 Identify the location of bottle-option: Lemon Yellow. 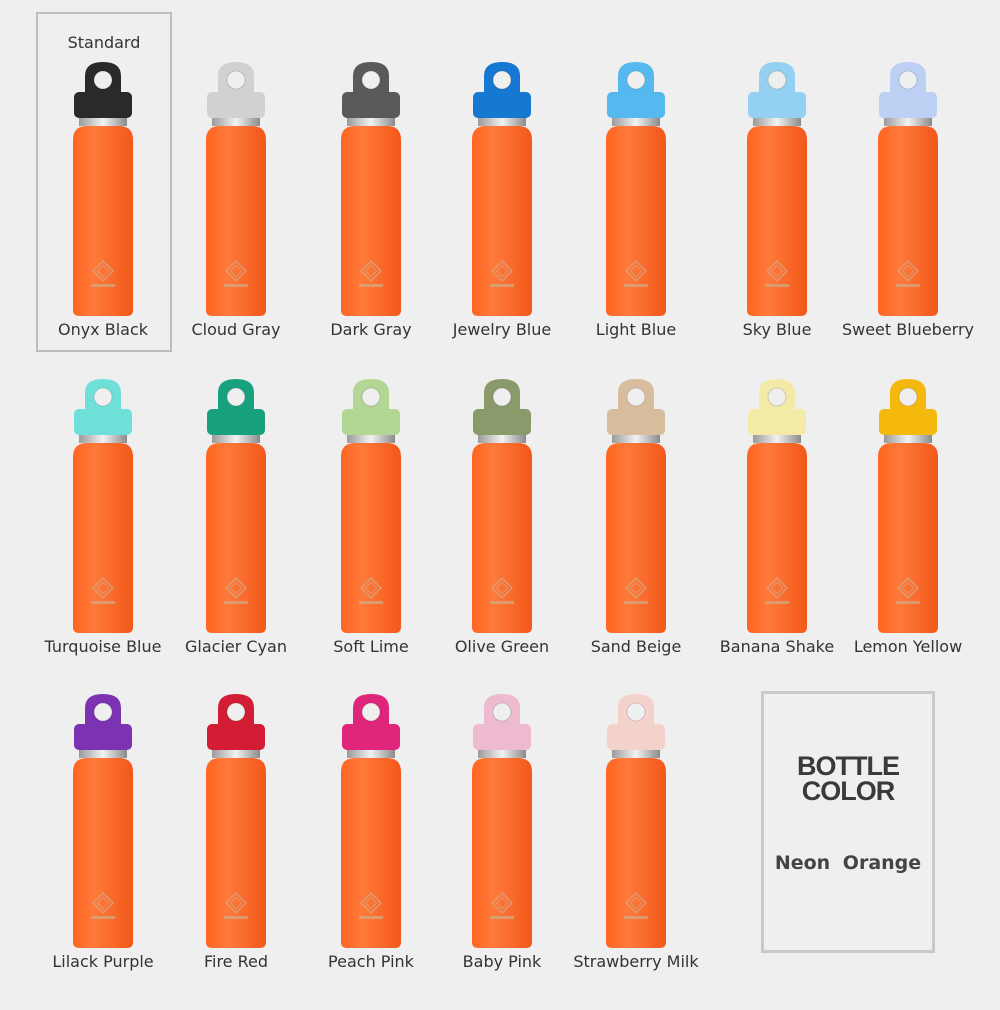
(908, 535).